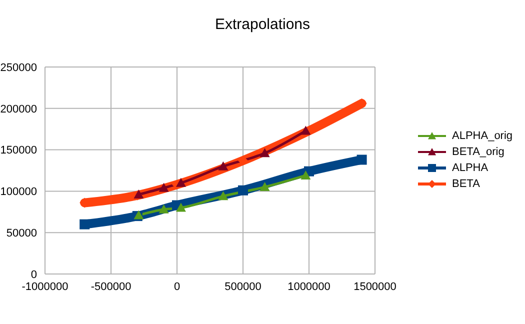  Describe the element at coordinates (18, 192) in the screenshot. I see `y-tick-label: 100000` at that location.